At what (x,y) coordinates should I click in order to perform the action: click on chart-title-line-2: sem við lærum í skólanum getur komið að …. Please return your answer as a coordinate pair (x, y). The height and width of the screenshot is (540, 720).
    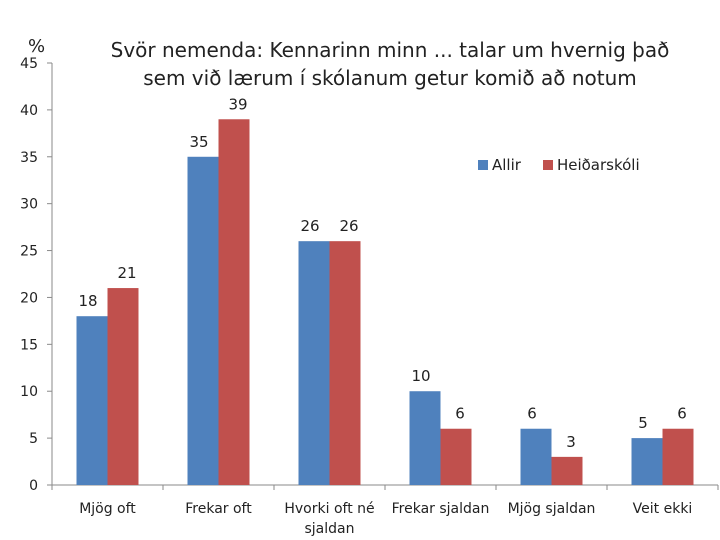
    Looking at the image, I should click on (390, 78).